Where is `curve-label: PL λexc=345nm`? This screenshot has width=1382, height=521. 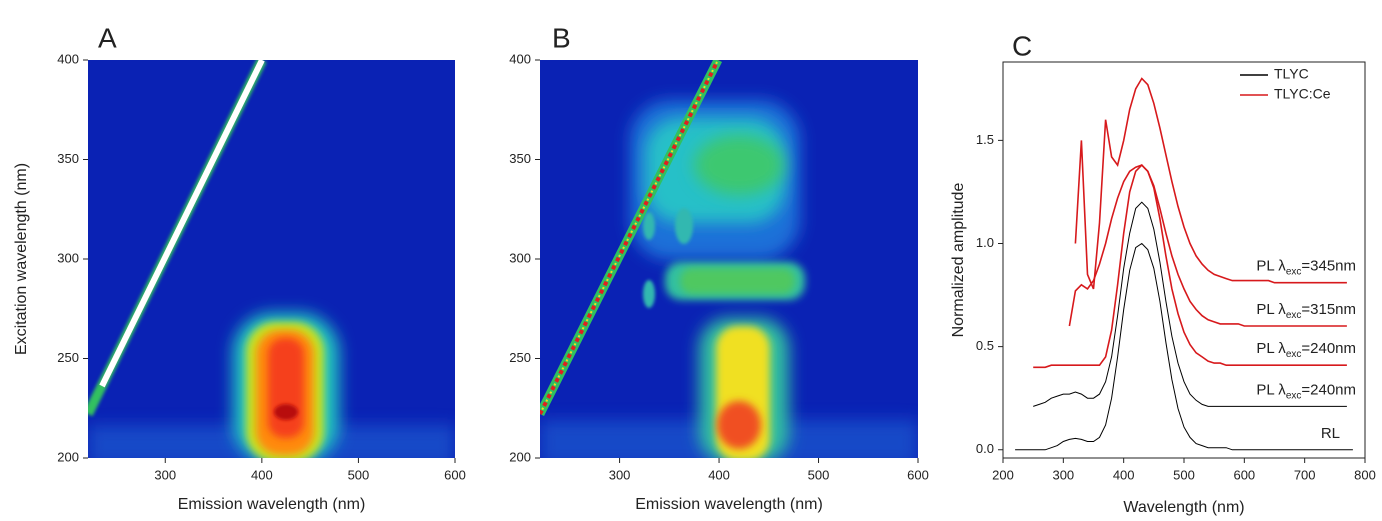 curve-label: PL λexc=345nm is located at coordinates (1306, 268).